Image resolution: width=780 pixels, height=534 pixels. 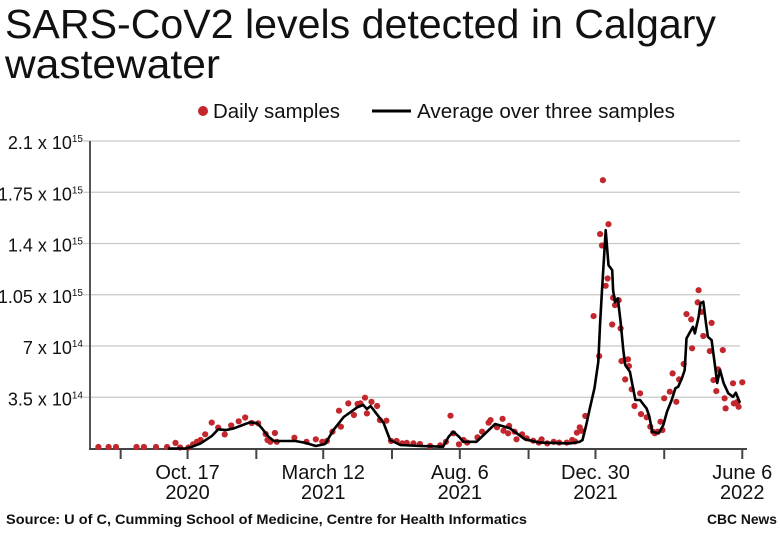 What do you see at coordinates (112, 64) in the screenshot?
I see `chart-title-line-2: wastewater` at bounding box center [112, 64].